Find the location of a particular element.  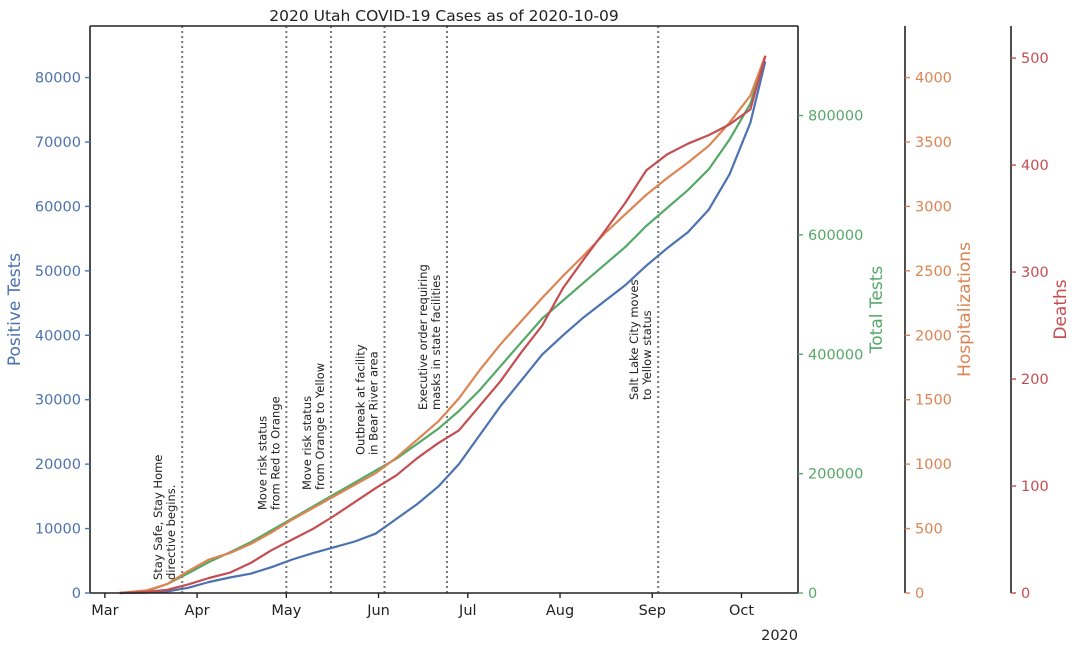

ytick-label-deaths: 0 is located at coordinates (1025, 594).